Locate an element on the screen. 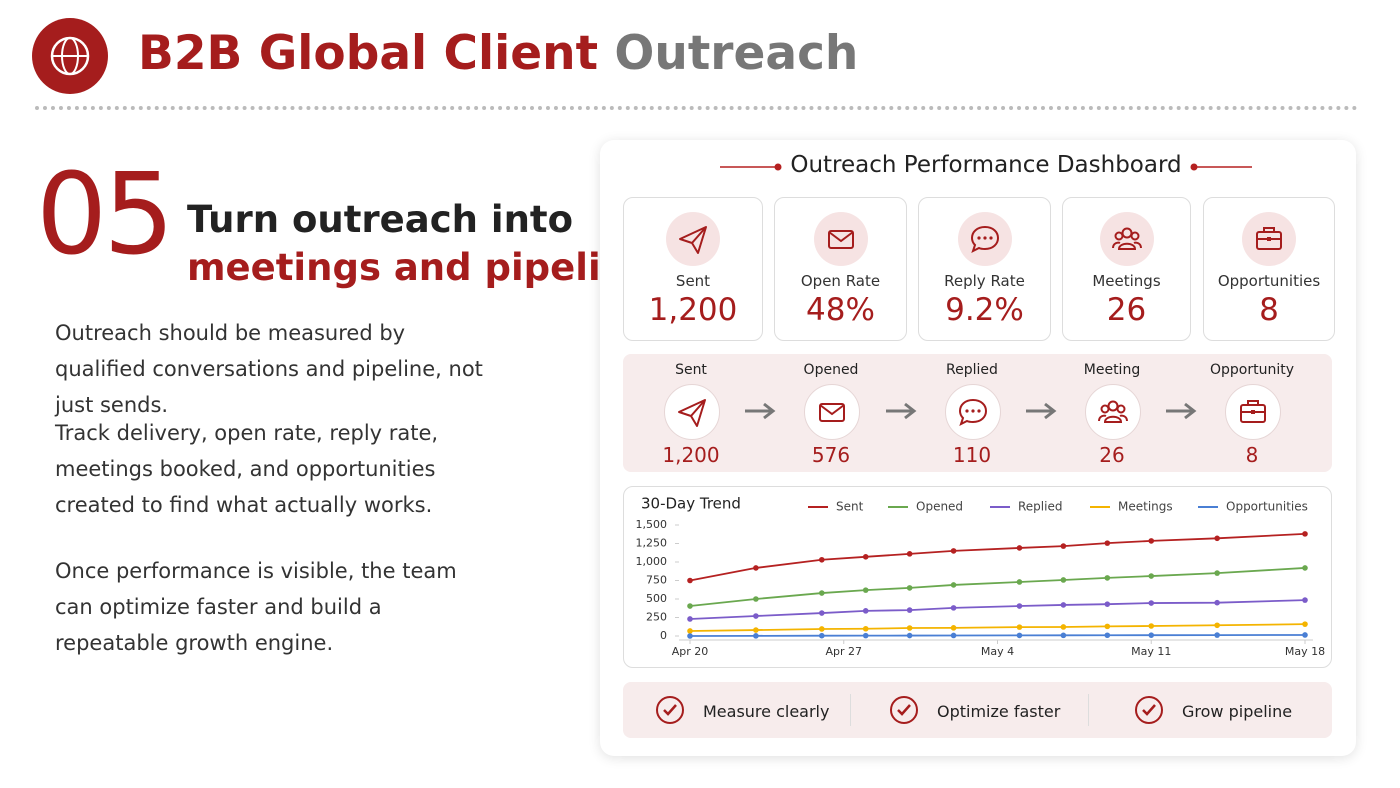  funnel-label: Sent is located at coordinates (691, 370).